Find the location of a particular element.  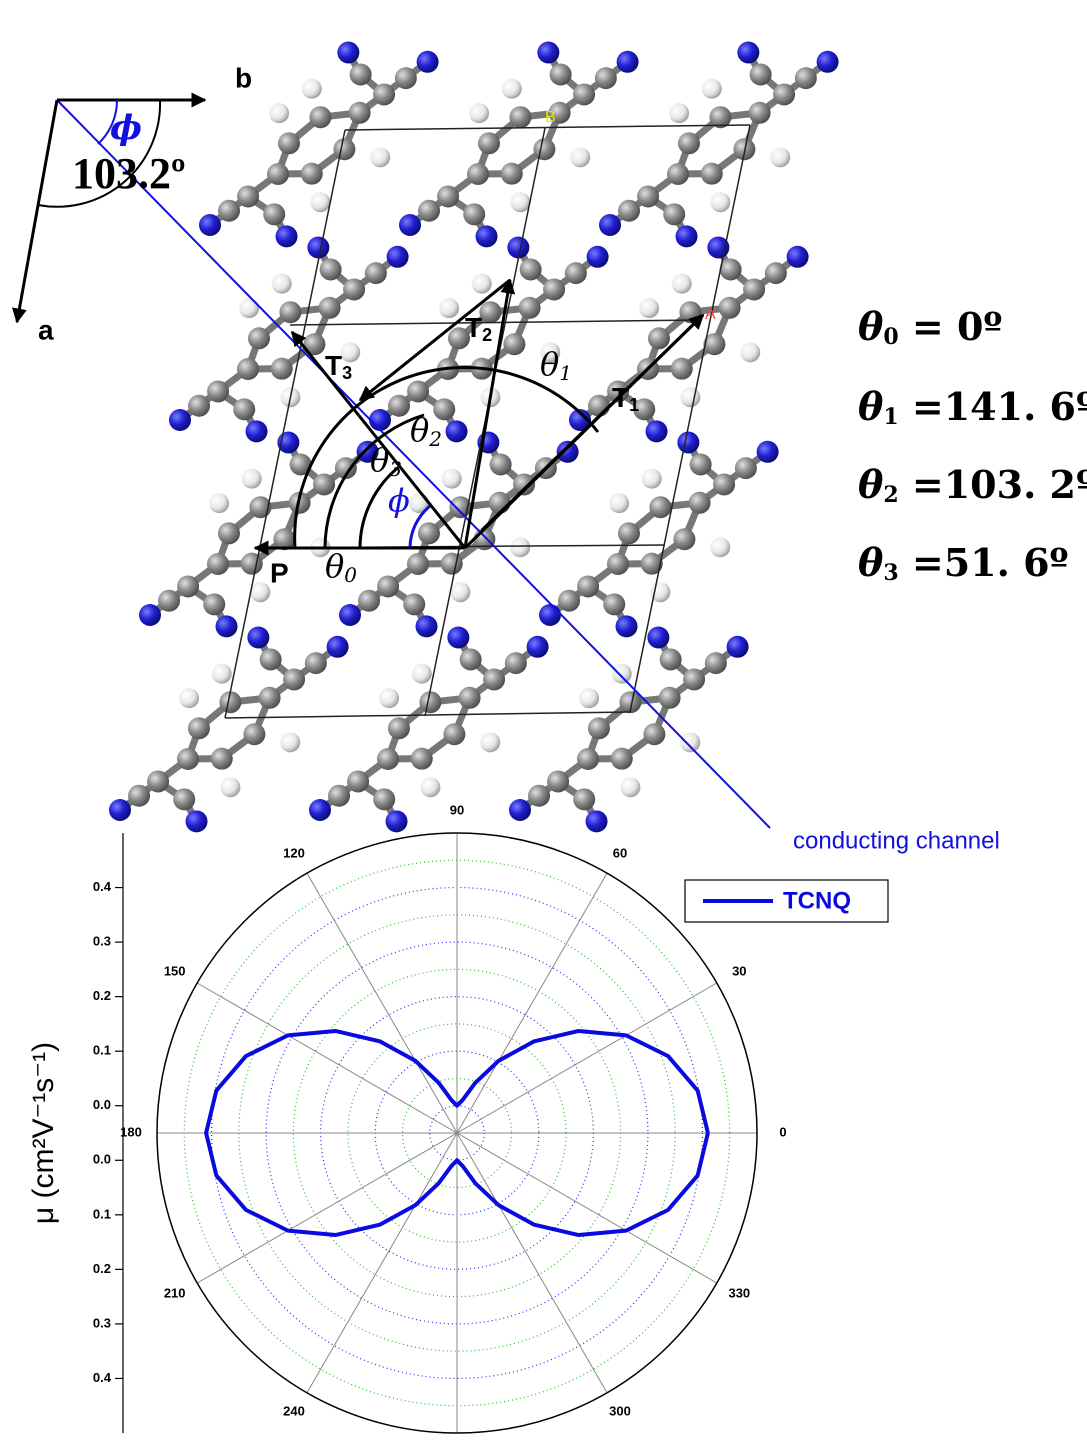

vector-label: T1 is located at coordinates (625, 398).